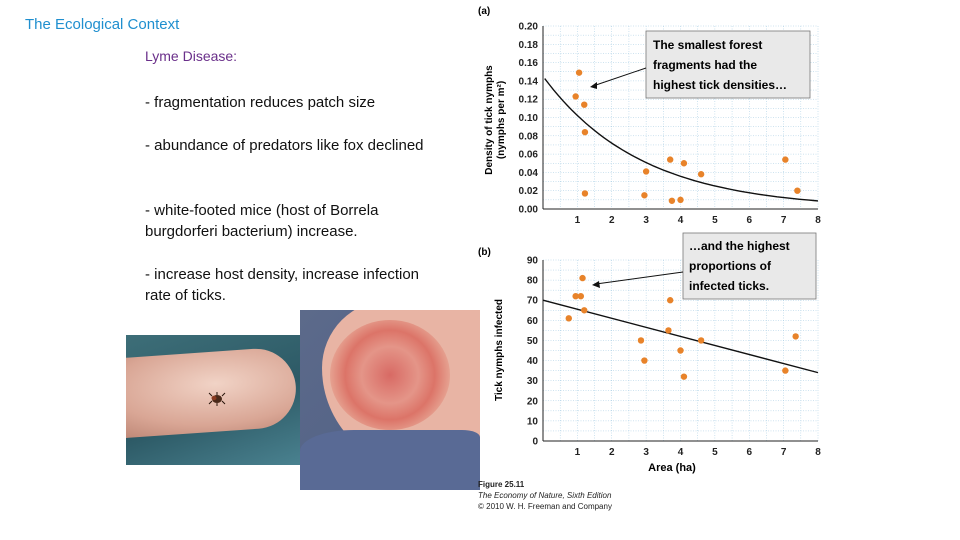  What do you see at coordinates (593, 85) in the screenshot?
I see `panel-a-arrow-head` at bounding box center [593, 85].